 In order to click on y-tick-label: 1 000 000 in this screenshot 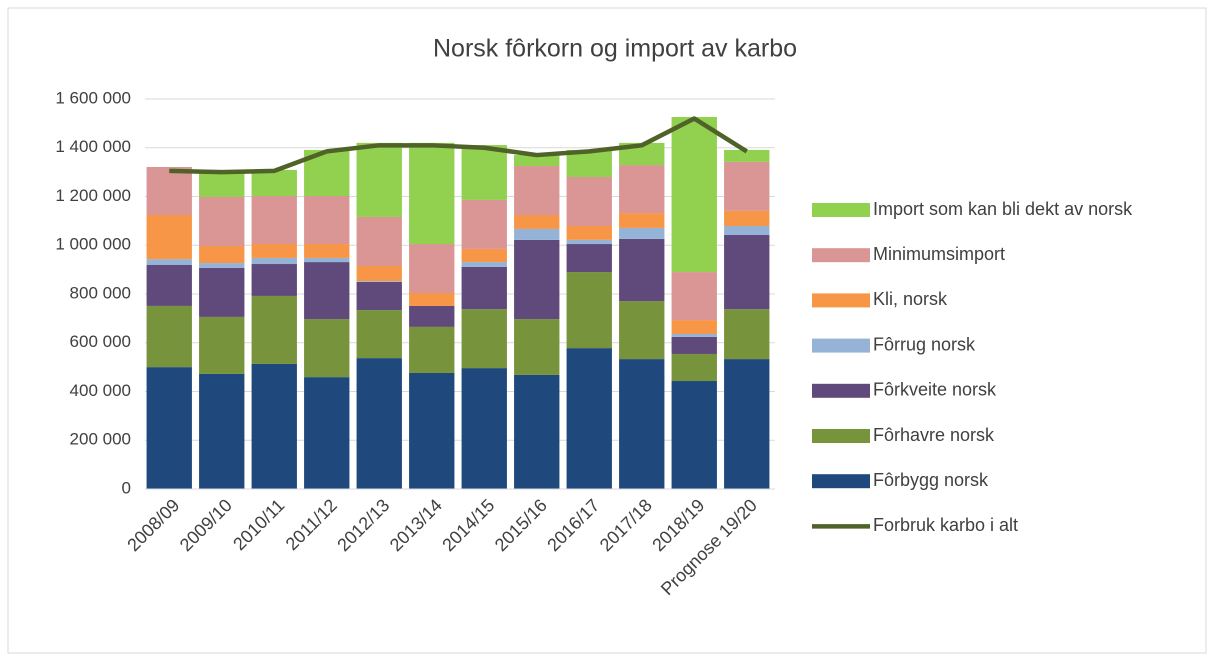, I will do `click(93, 244)`.